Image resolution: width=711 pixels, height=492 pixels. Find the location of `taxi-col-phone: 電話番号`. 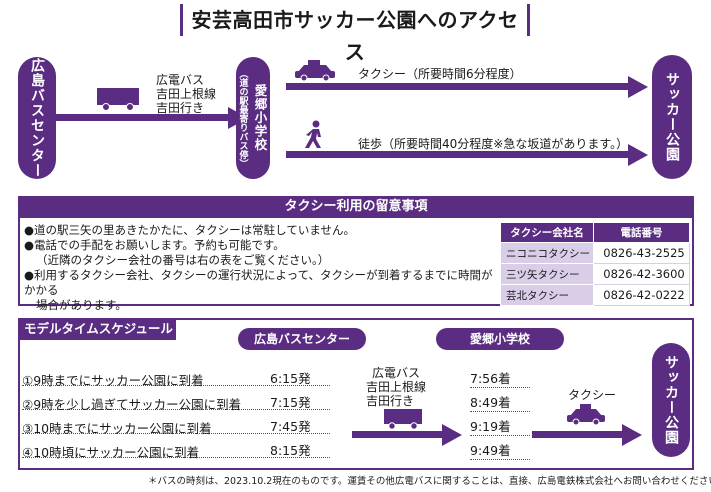

taxi-col-phone: 電話番号 is located at coordinates (641, 232).